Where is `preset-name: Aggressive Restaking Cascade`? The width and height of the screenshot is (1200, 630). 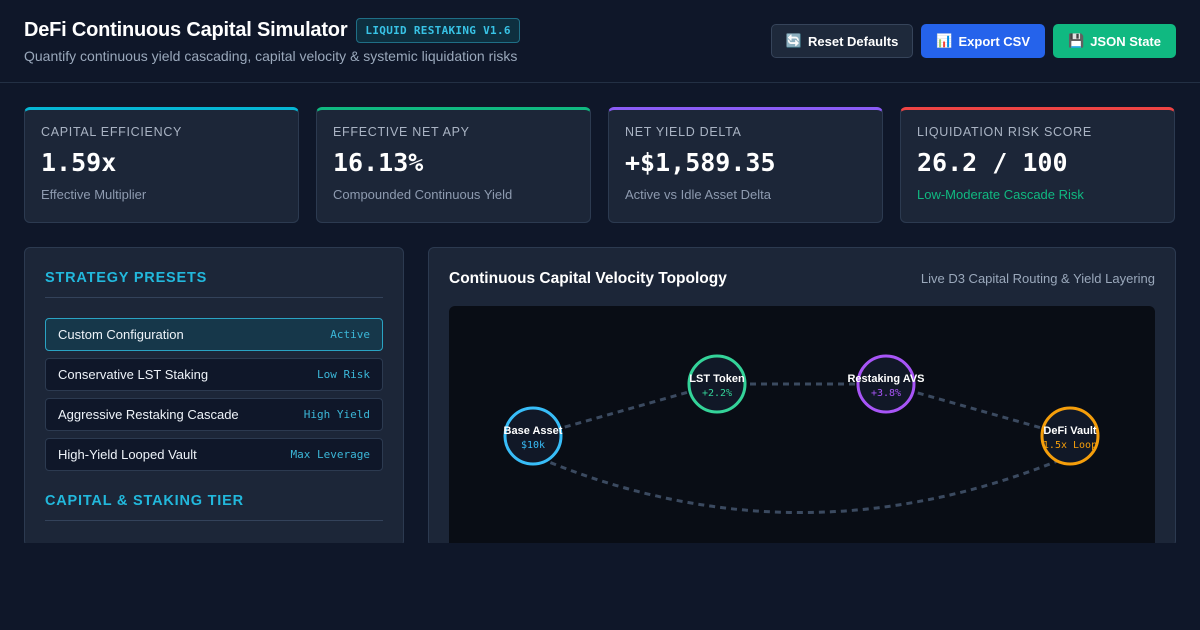 preset-name: Aggressive Restaking Cascade is located at coordinates (148, 414).